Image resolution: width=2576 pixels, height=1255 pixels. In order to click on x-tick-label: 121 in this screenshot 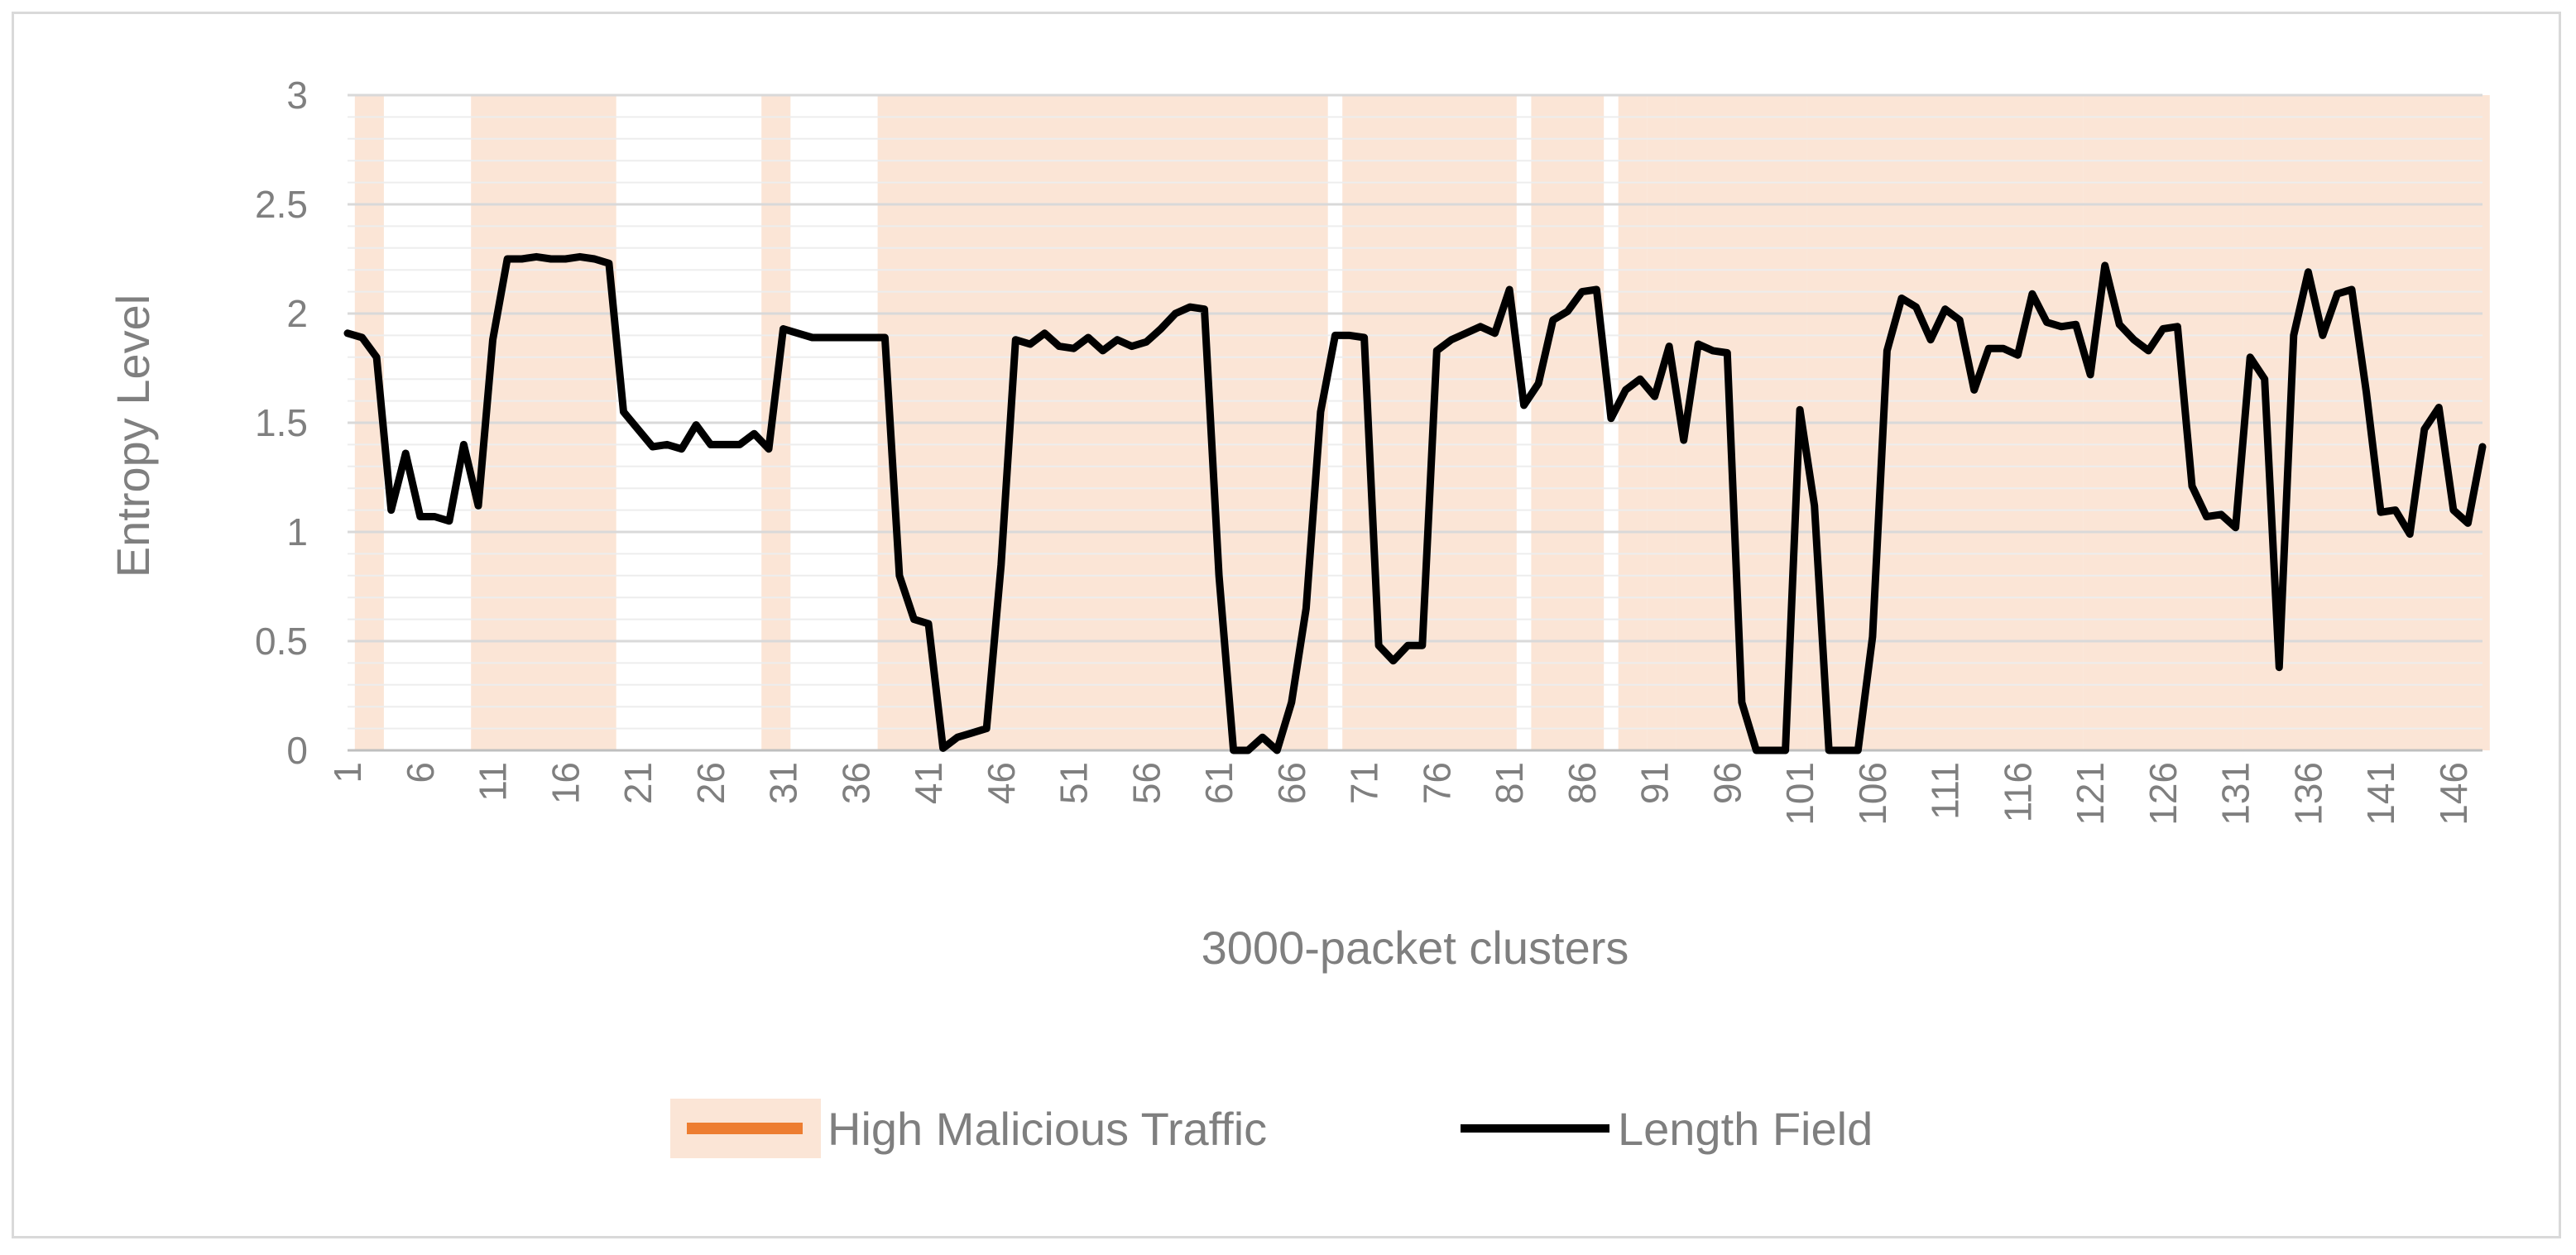, I will do `click(2091, 794)`.